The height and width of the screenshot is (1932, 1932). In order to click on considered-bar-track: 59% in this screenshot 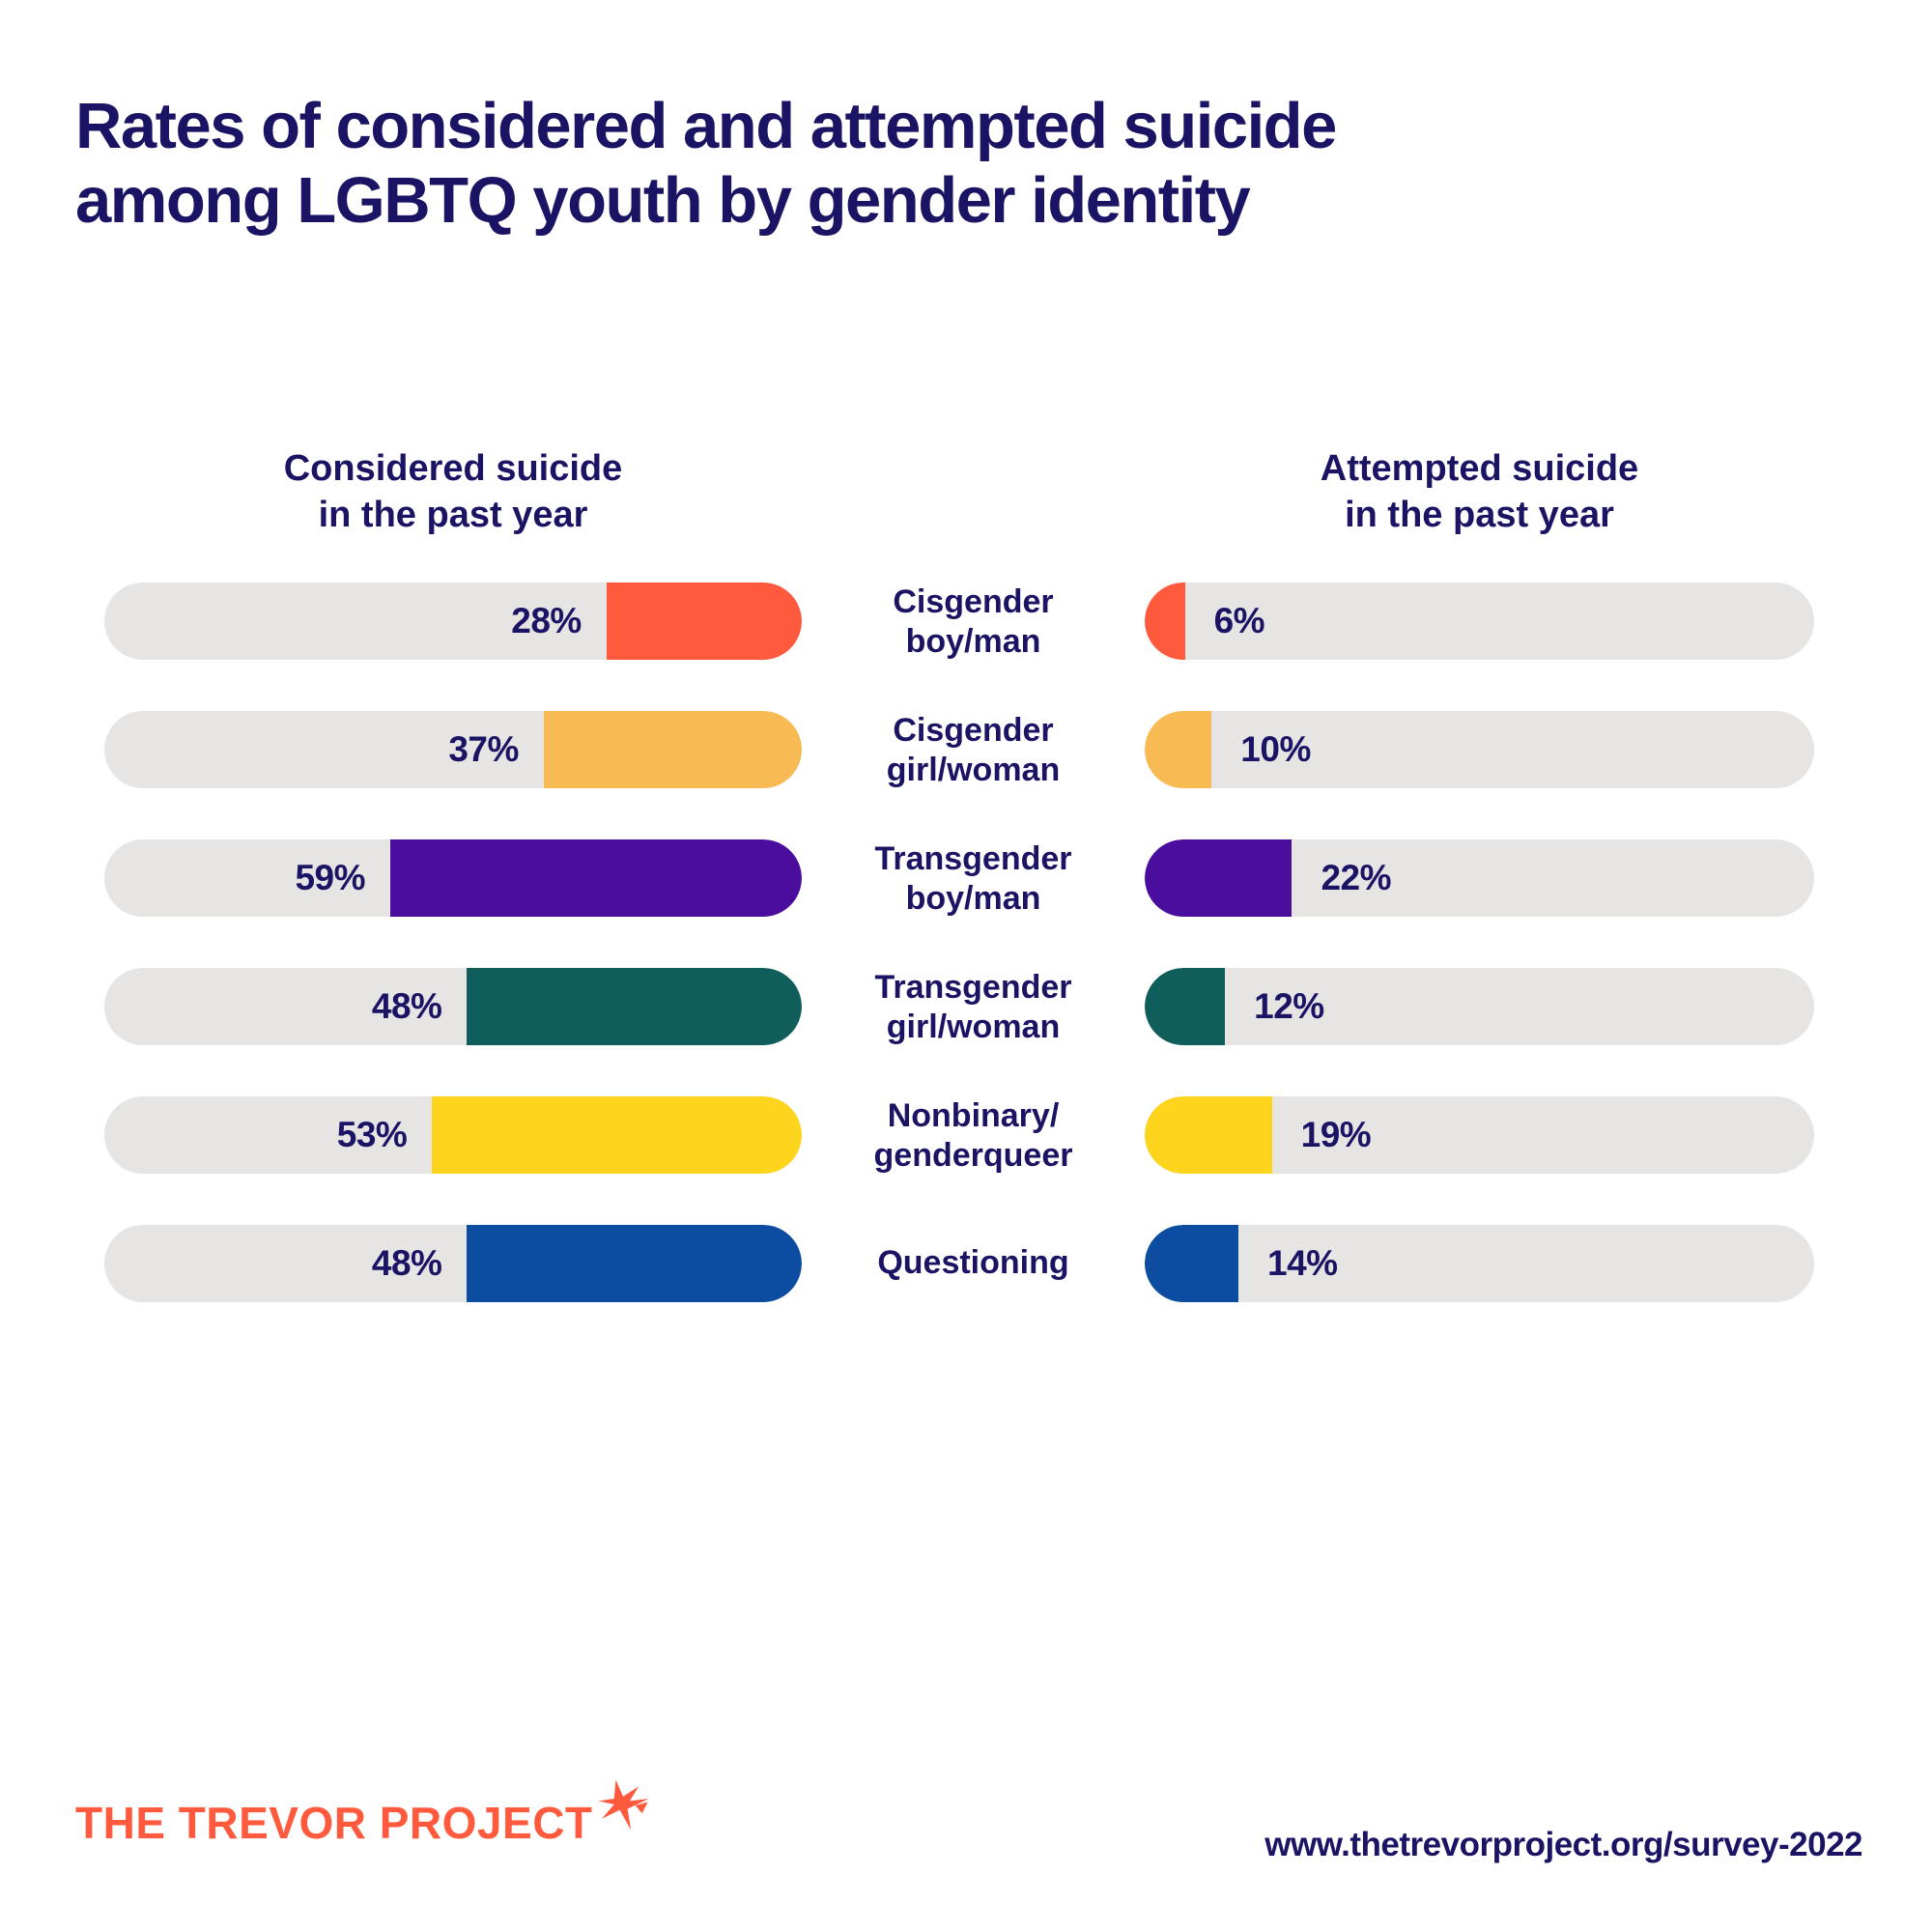, I will do `click(453, 877)`.